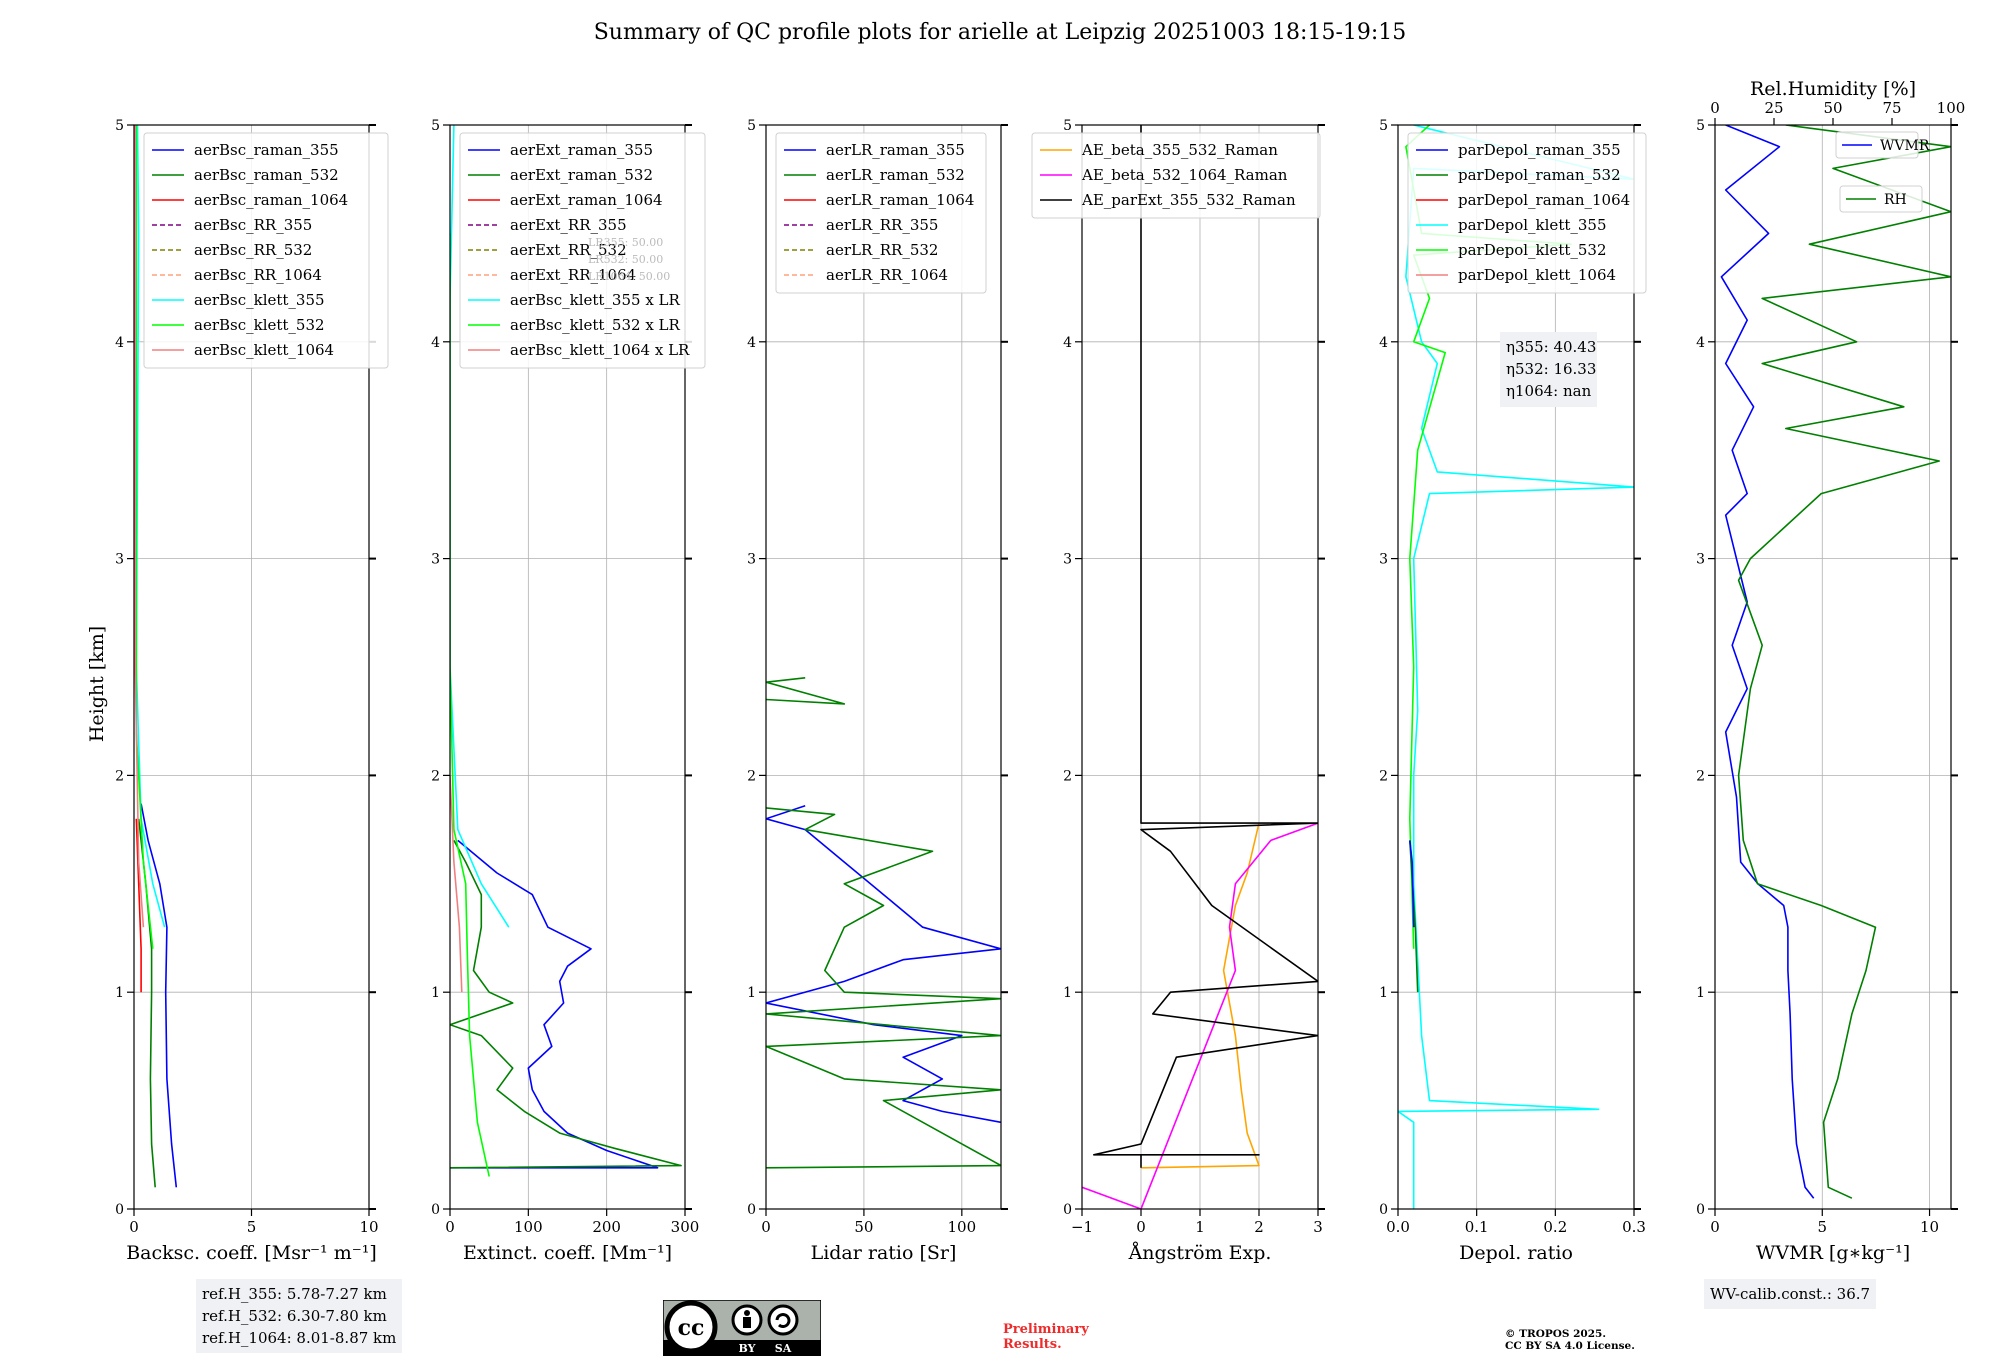  I want to click on legend-label: aerBsc_raman_355, so click(266, 150).